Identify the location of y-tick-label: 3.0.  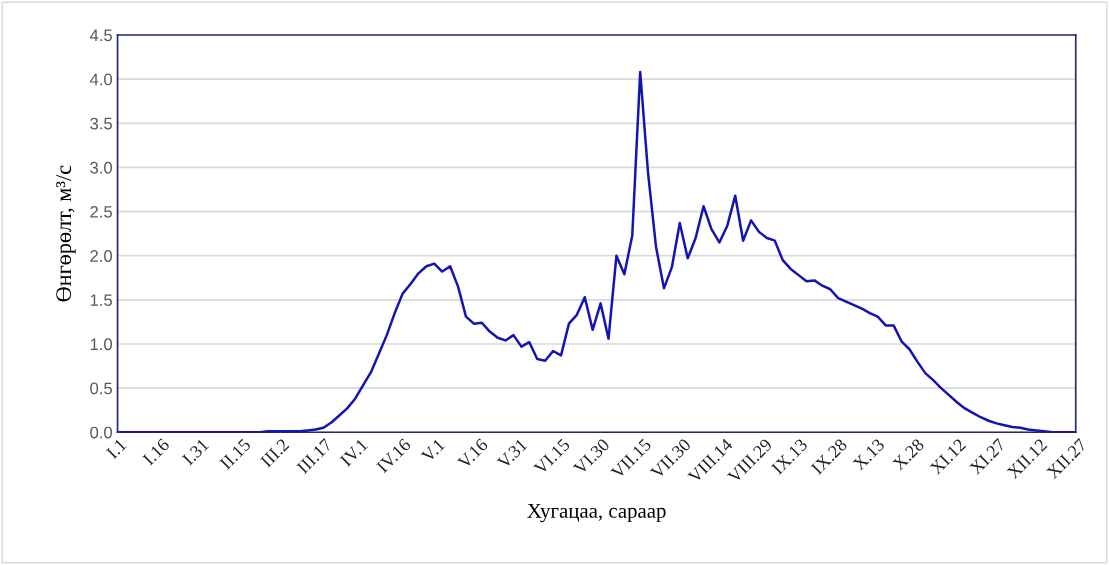
(101, 167).